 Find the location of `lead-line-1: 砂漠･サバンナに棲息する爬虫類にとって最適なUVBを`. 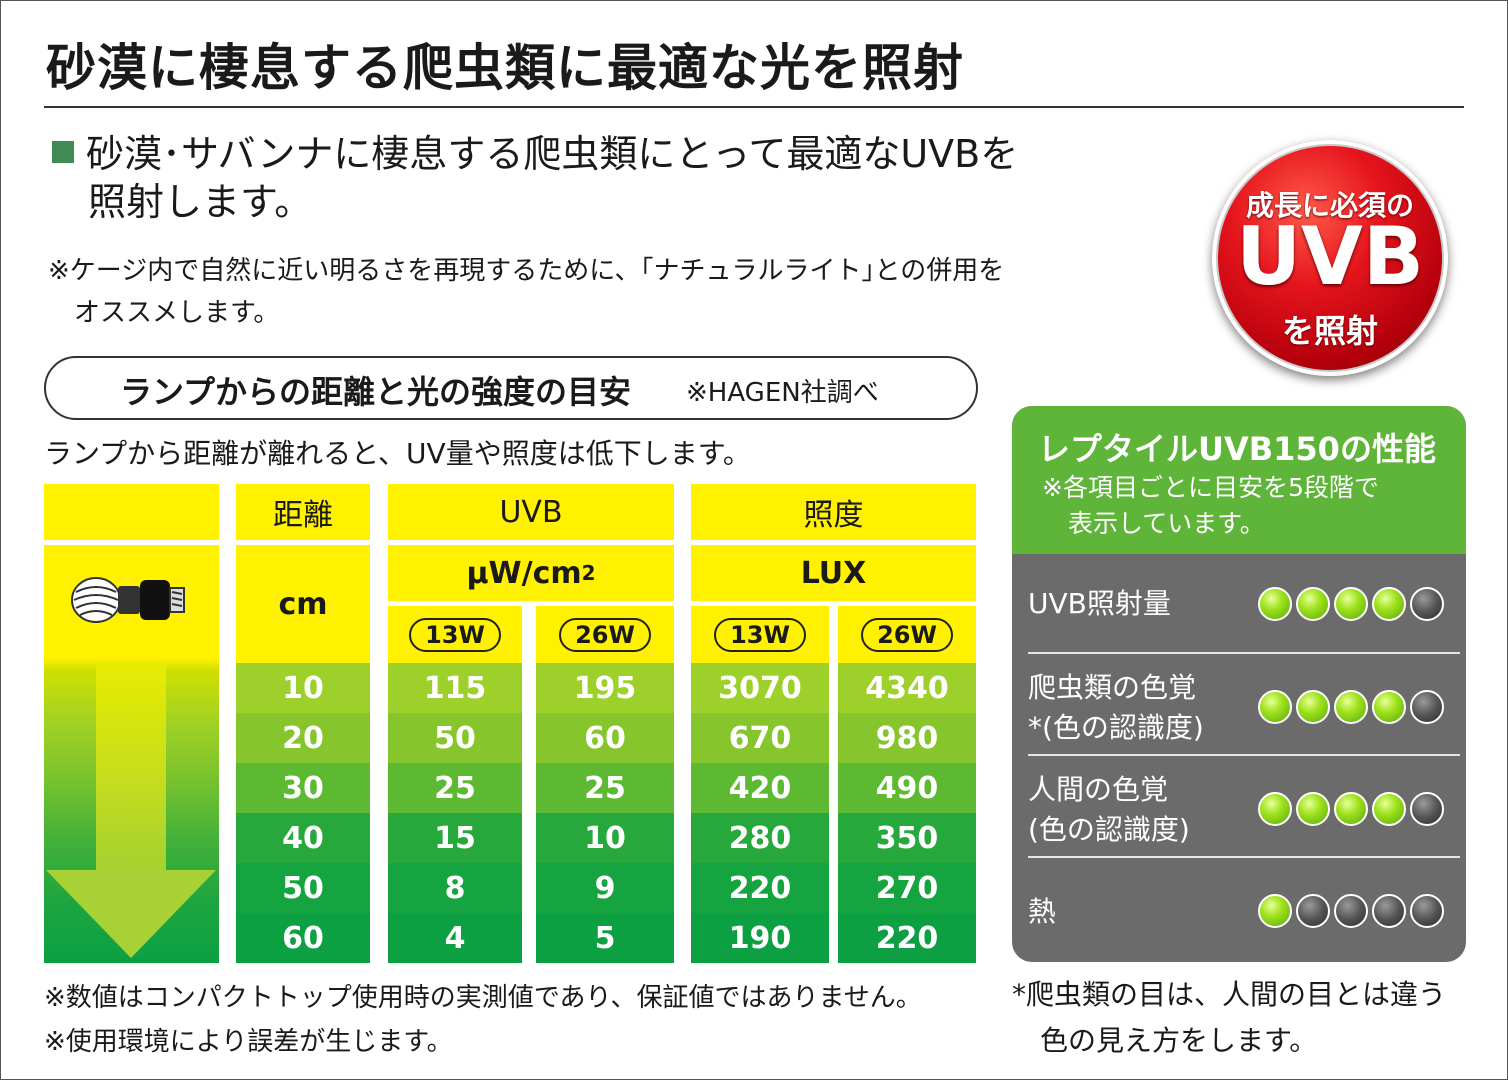

lead-line-1: 砂漠･サバンナに棲息する爬虫類にとって最適なUVBを is located at coordinates (552, 154).